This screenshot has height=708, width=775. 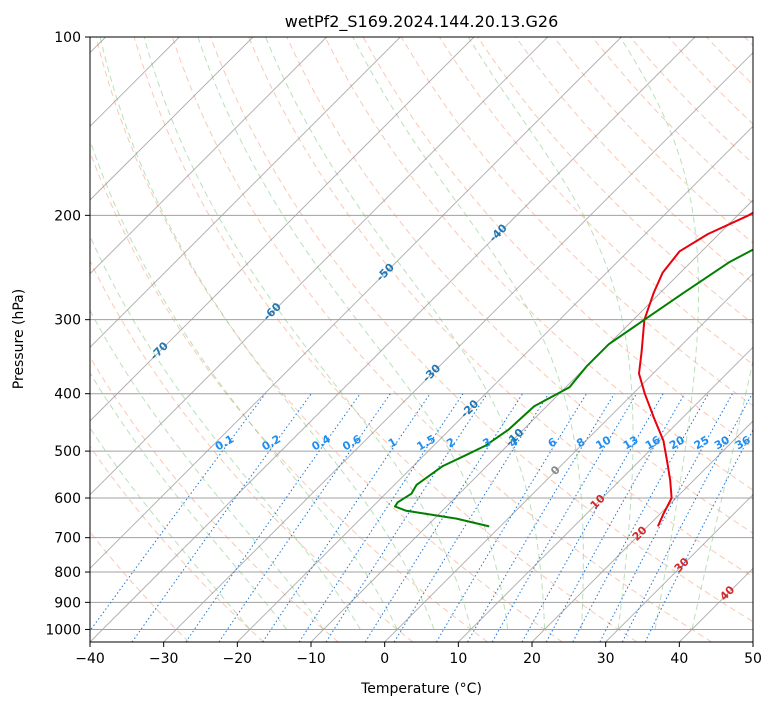 I want to click on x-tick-label: 50, so click(x=753, y=659).